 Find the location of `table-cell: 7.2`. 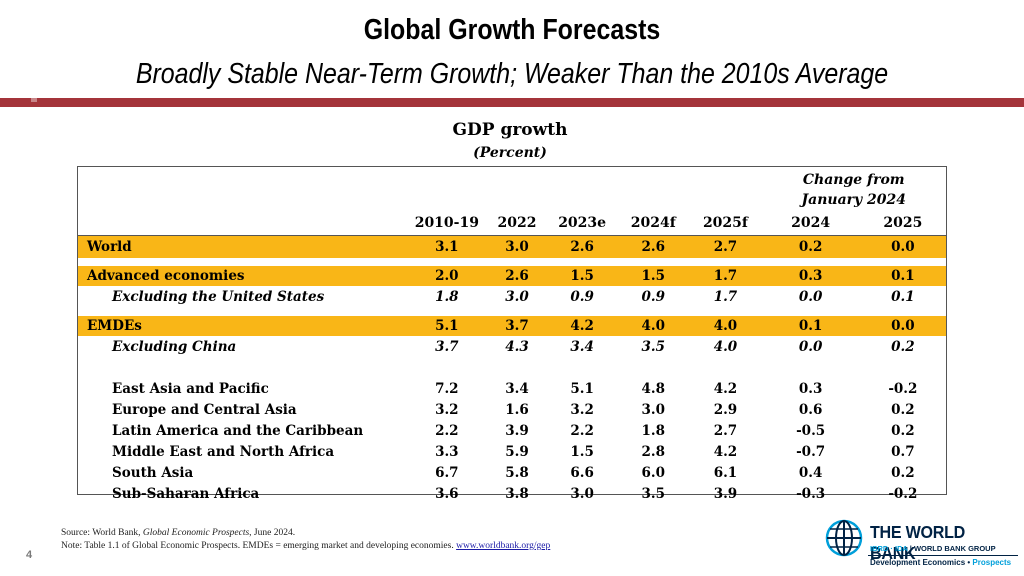

table-cell: 7.2 is located at coordinates (447, 389).